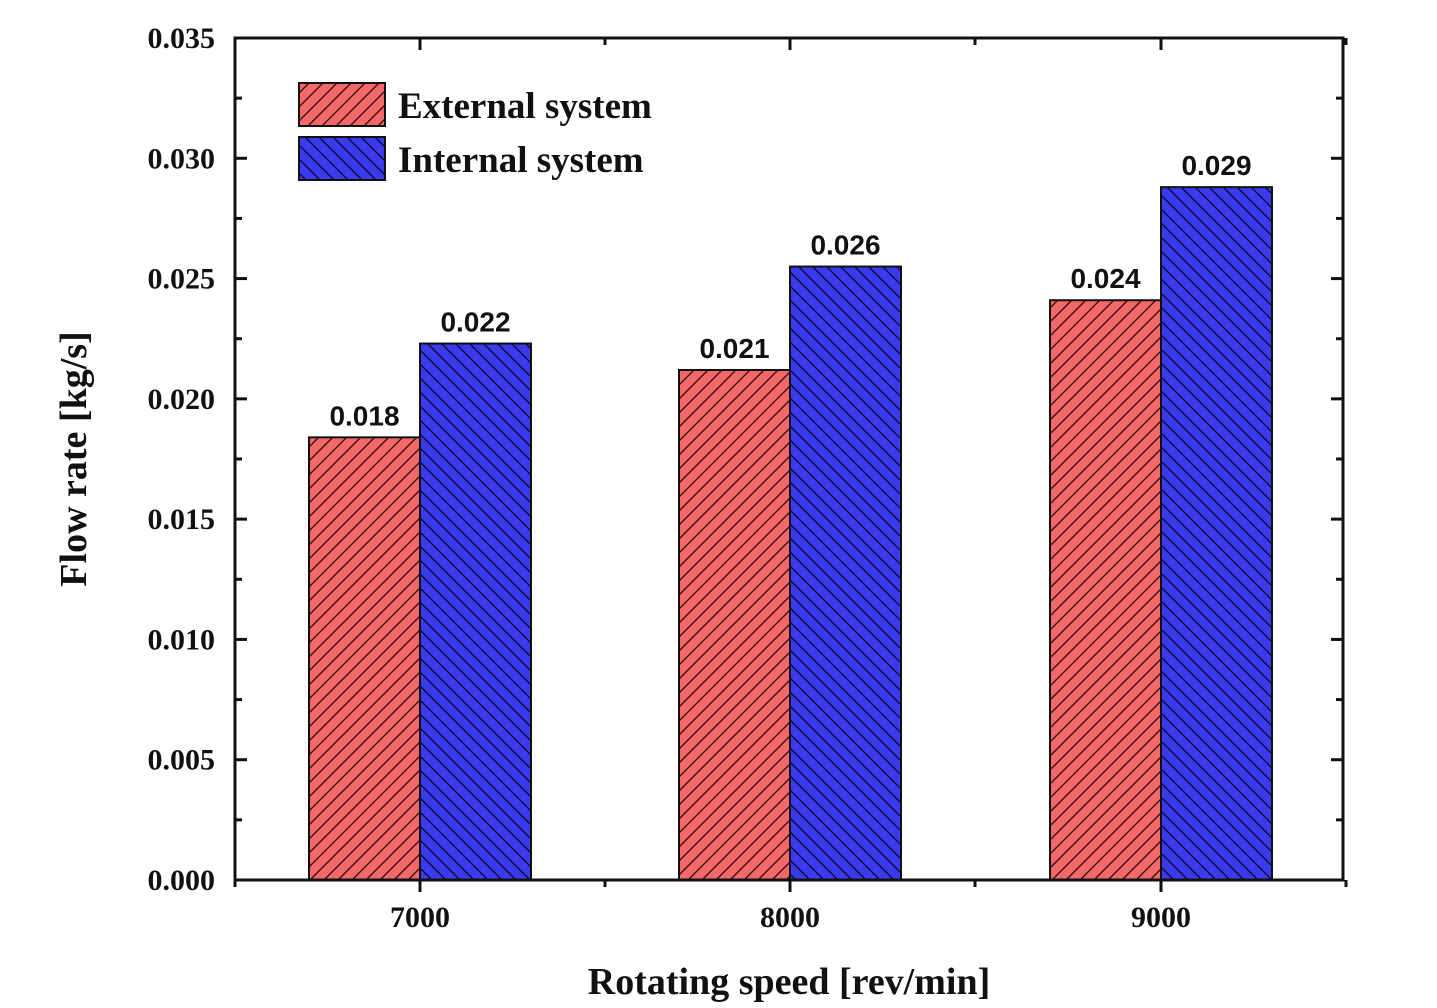  I want to click on x-tick-label: 7000, so click(420, 917).